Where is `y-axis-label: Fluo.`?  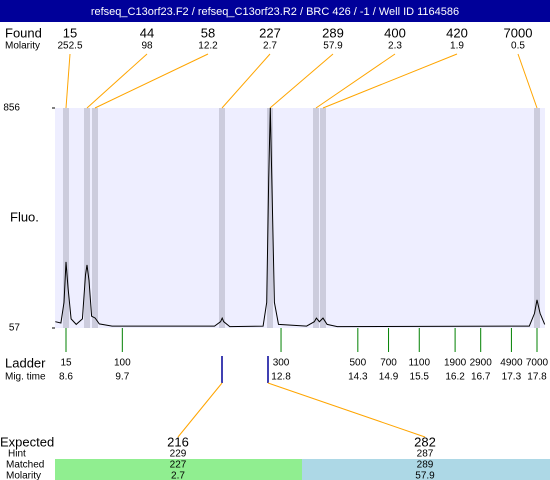 y-axis-label: Fluo. is located at coordinates (24, 216).